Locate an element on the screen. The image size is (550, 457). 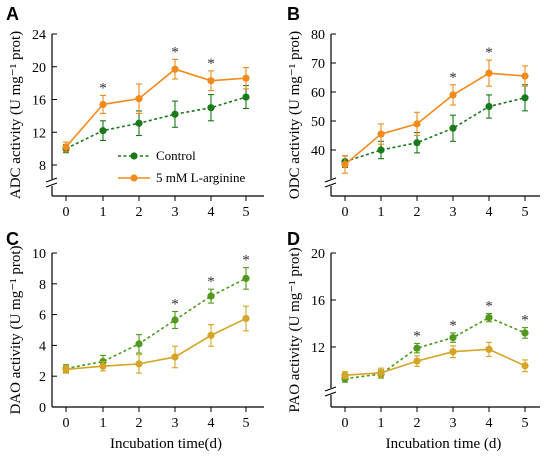
panel-label: D is located at coordinates (293, 239).